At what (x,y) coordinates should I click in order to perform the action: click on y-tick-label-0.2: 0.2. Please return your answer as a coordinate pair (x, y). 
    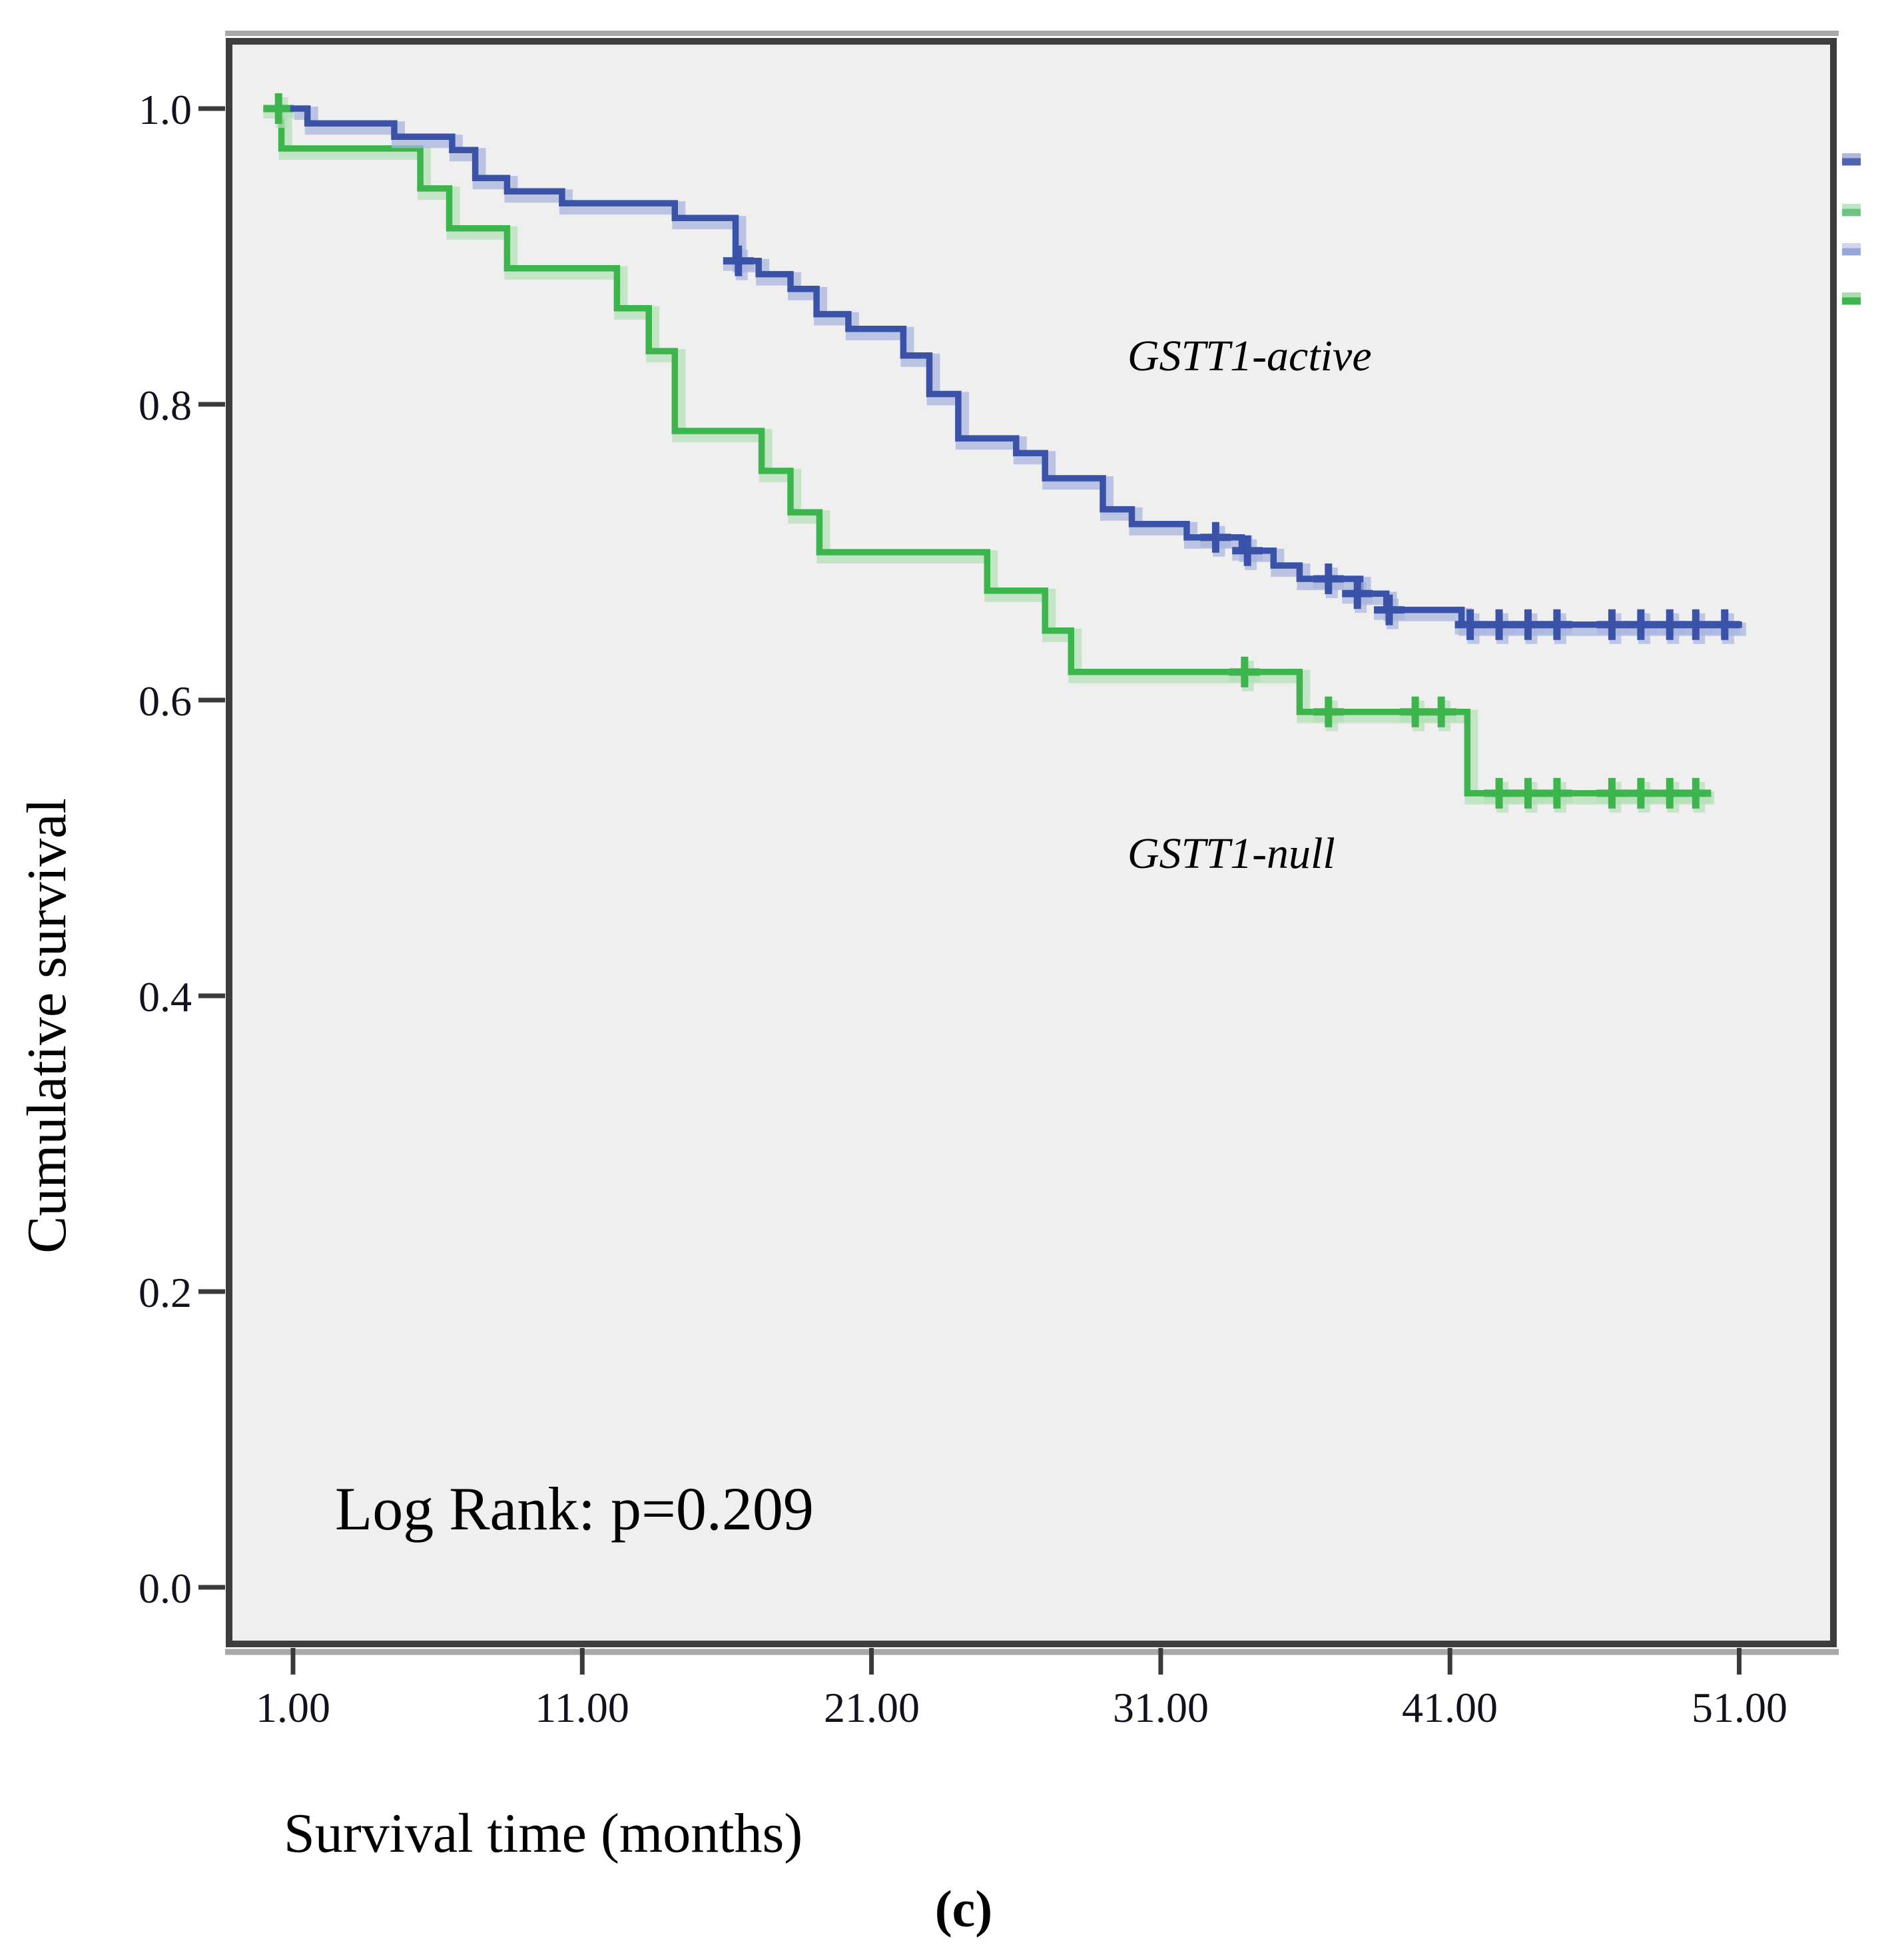
    Looking at the image, I should click on (165, 1292).